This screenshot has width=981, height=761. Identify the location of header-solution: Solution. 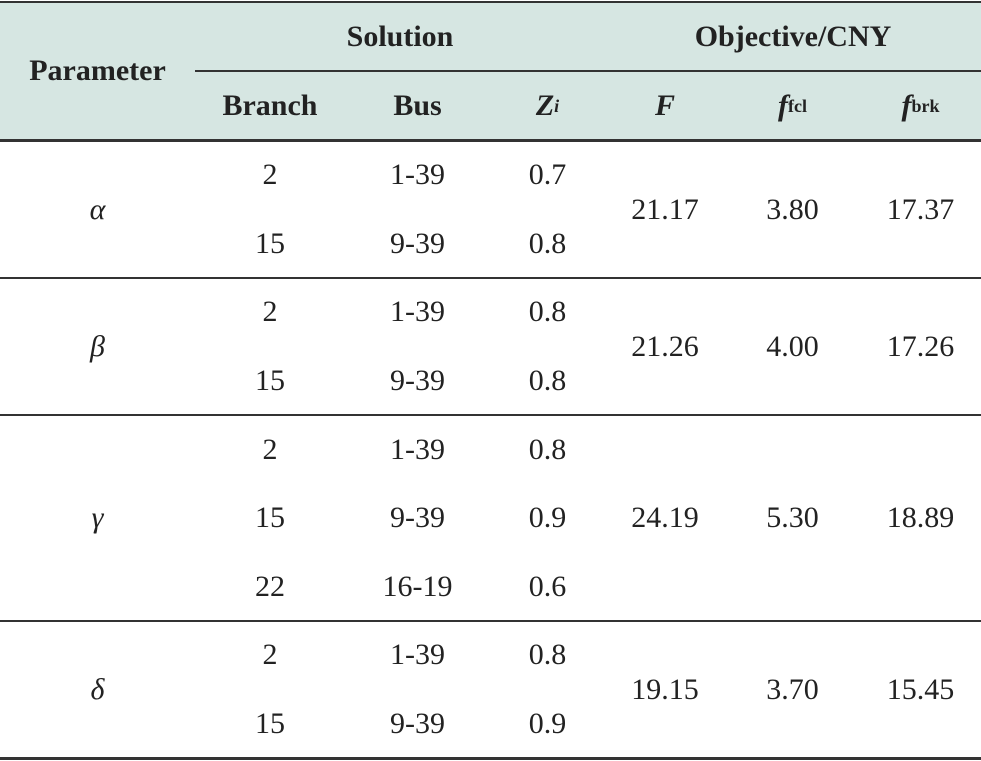
(400, 36).